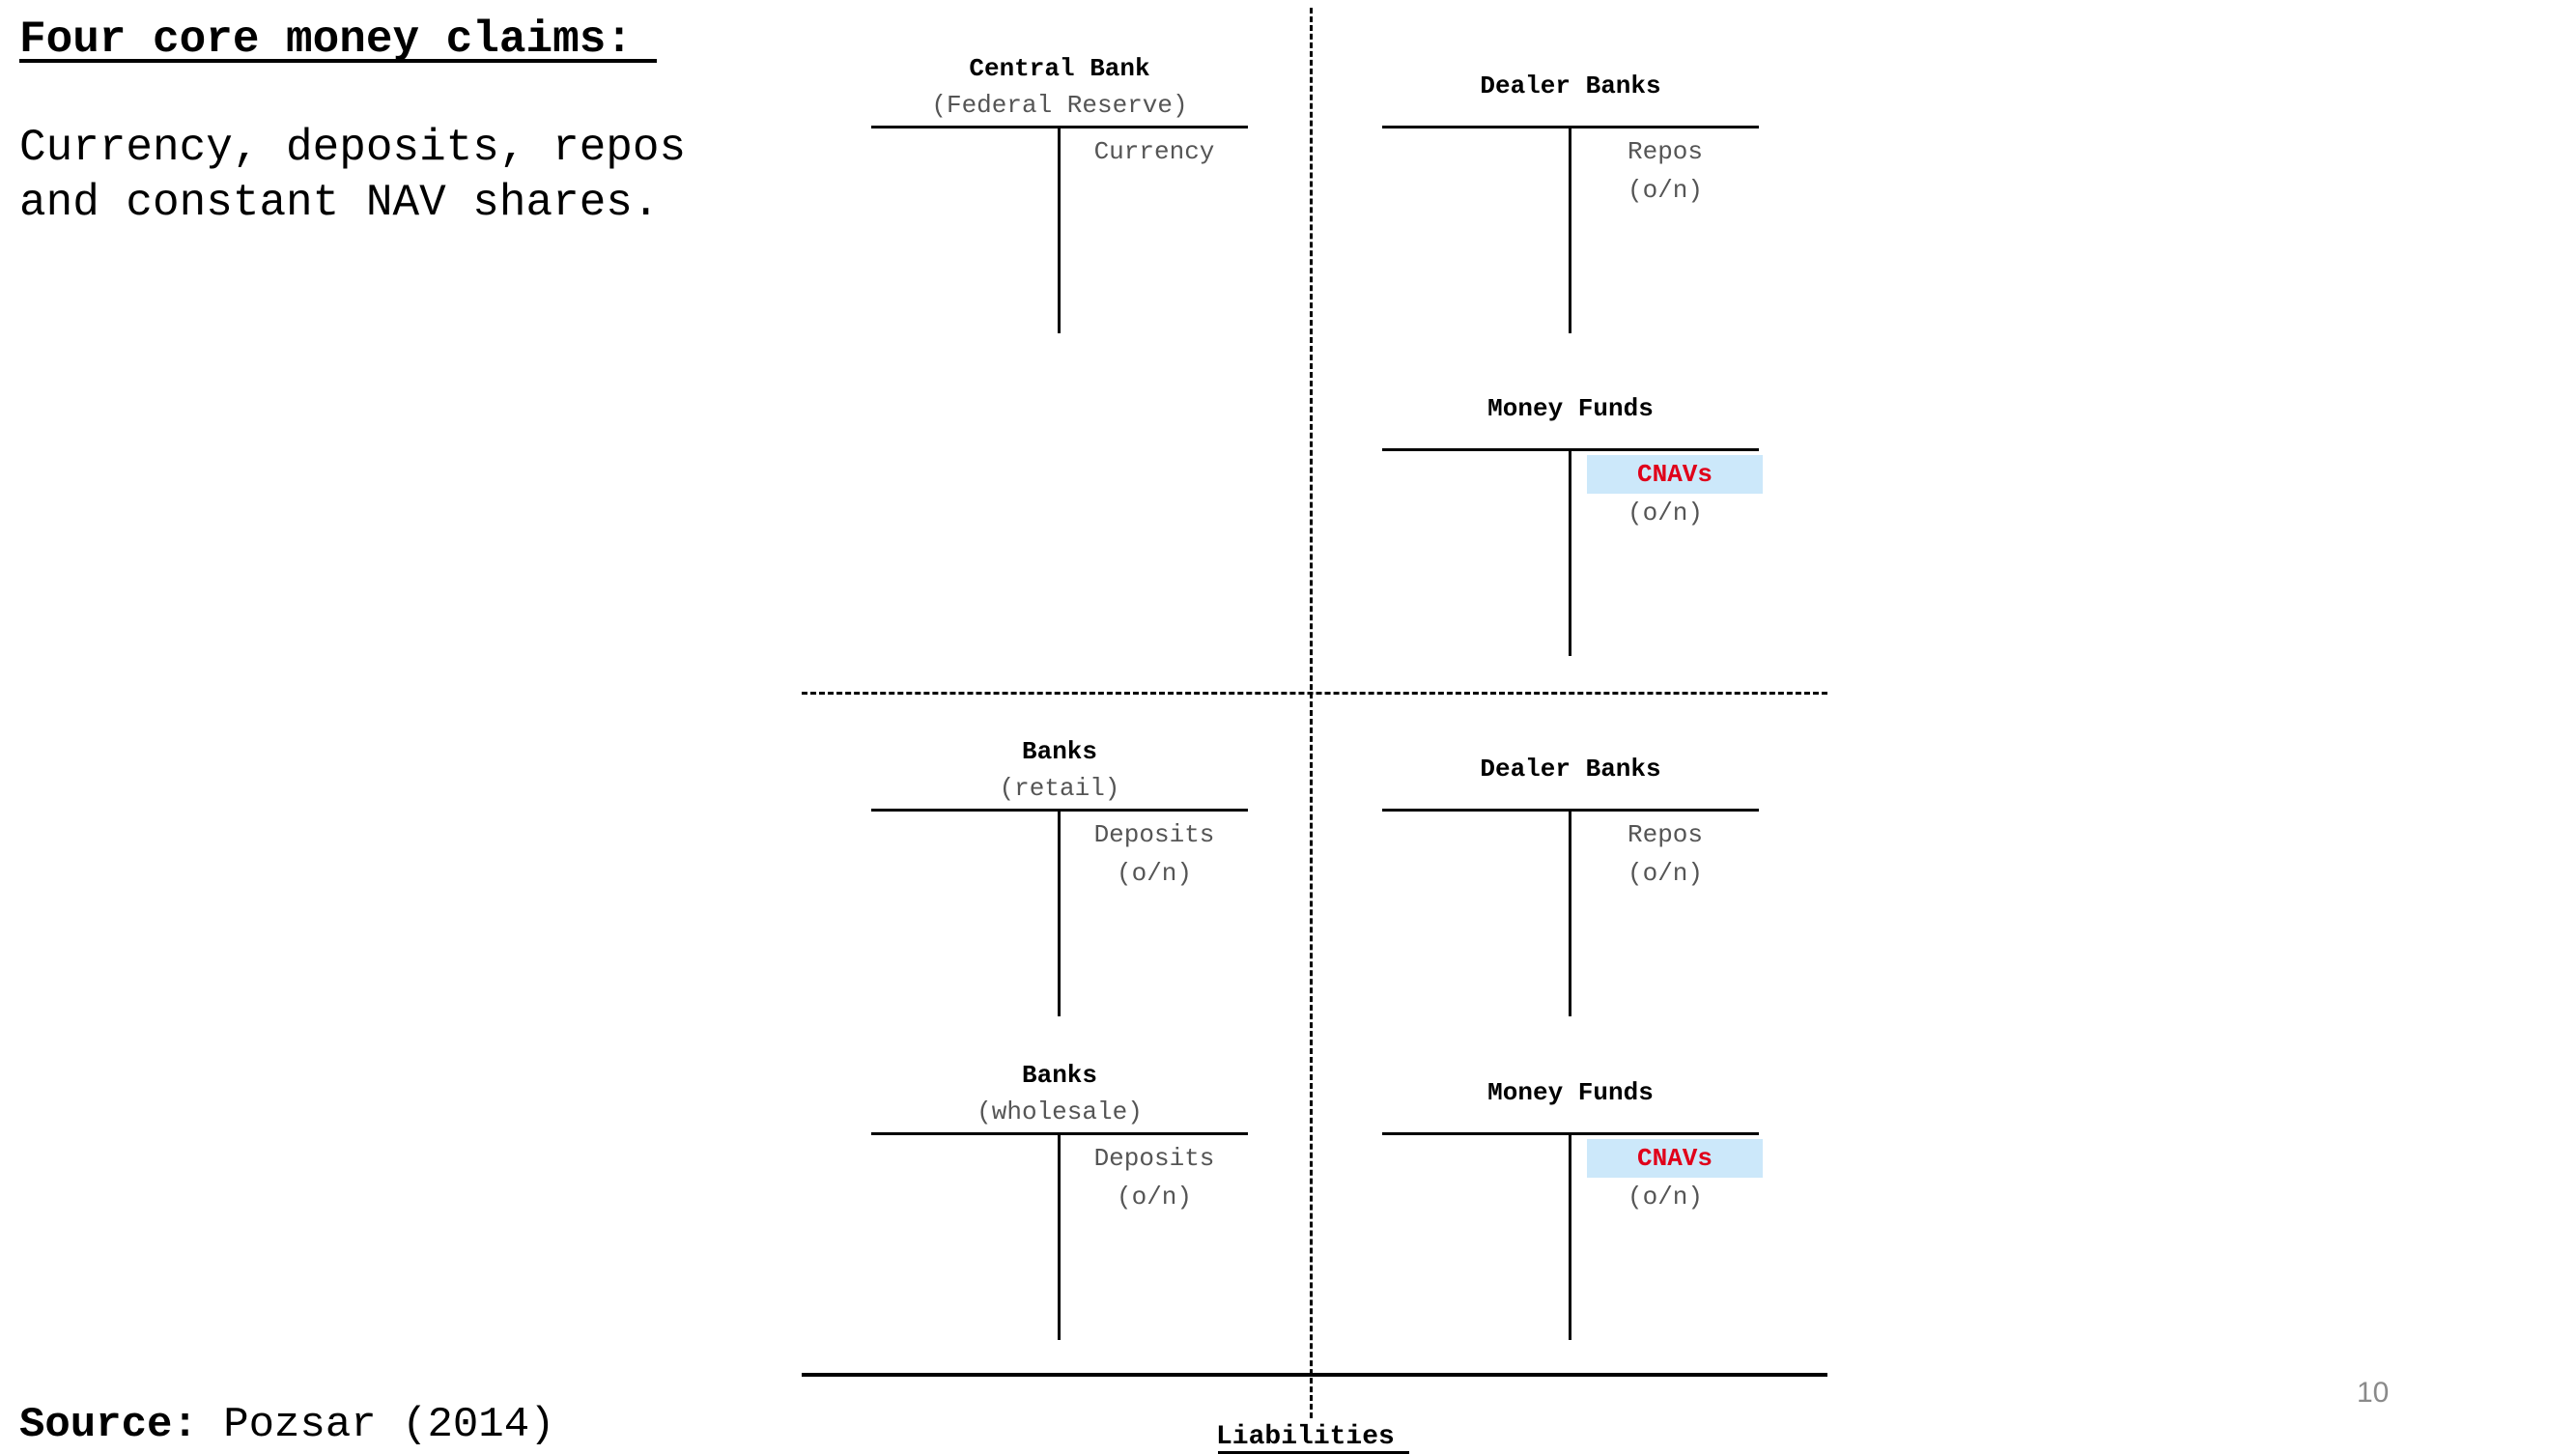 The width and height of the screenshot is (2576, 1454). What do you see at coordinates (1572, 1224) in the screenshot?
I see `t-account-money-funds-bottom: Money Funds CNAVs (o/n)` at bounding box center [1572, 1224].